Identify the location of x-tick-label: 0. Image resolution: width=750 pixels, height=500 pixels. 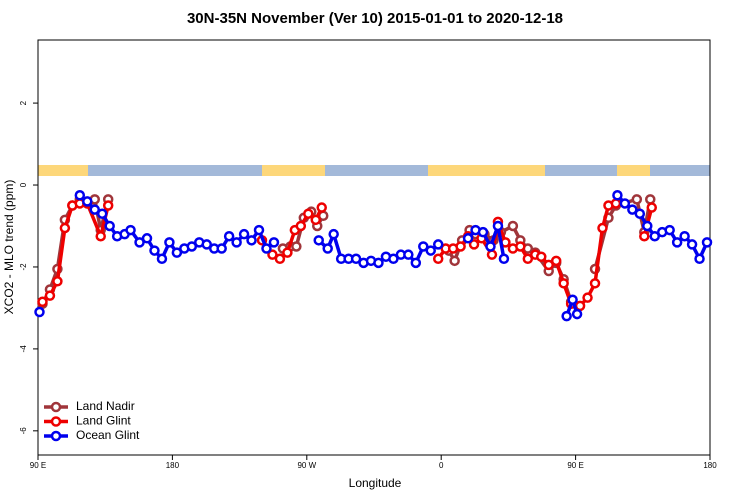
(441, 465).